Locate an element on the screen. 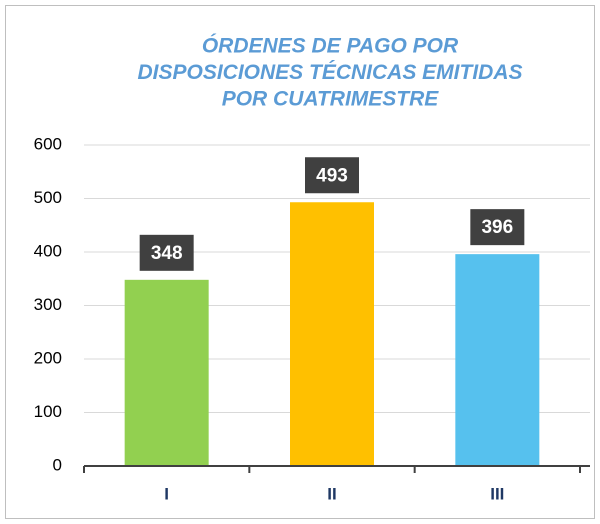  y-tick-label: 300 is located at coordinates (48, 304).